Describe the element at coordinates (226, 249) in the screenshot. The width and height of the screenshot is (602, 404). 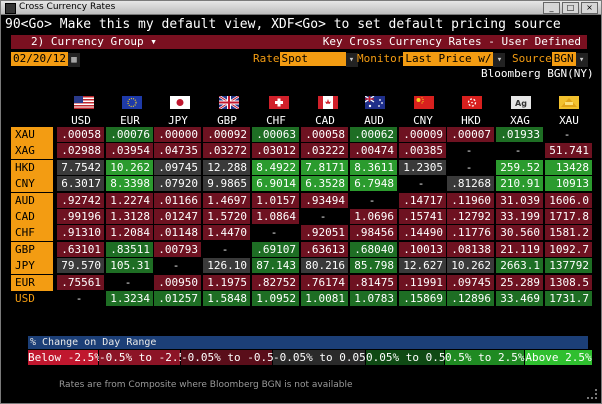
I see `rate-cell-gbp-gbp: -` at that location.